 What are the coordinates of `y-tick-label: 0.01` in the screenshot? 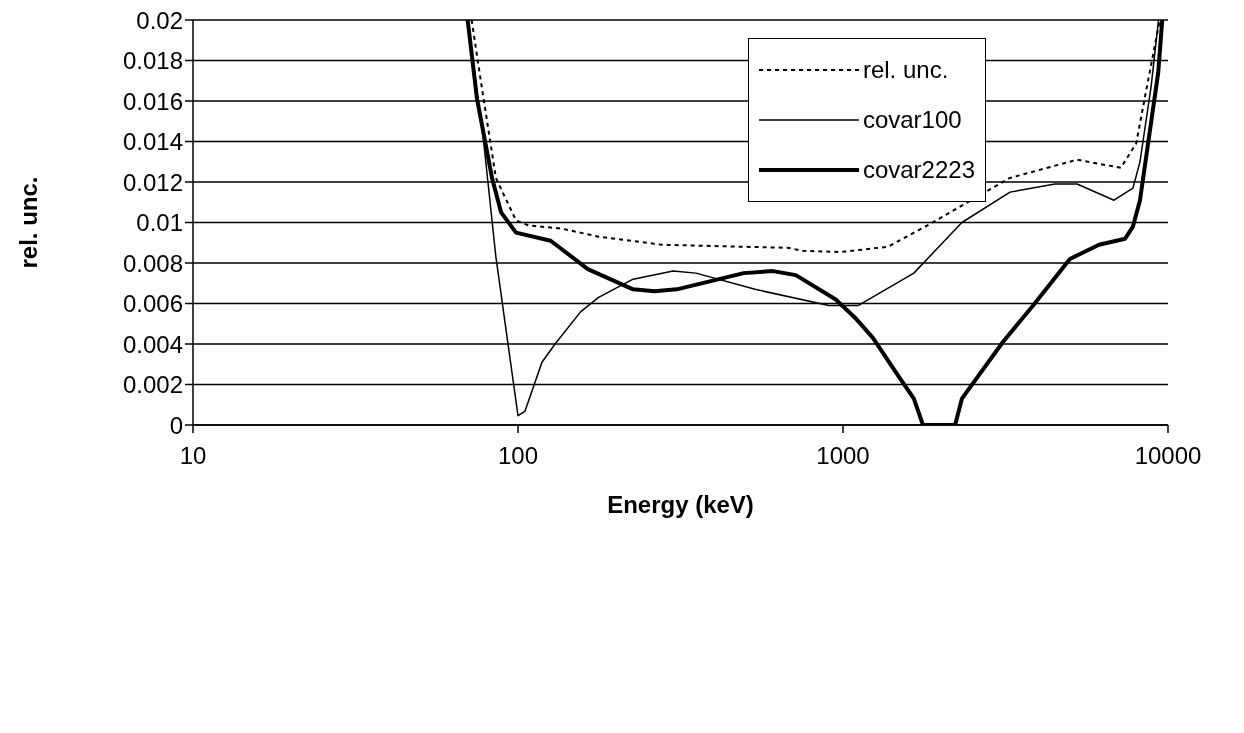 It's located at (159, 223).